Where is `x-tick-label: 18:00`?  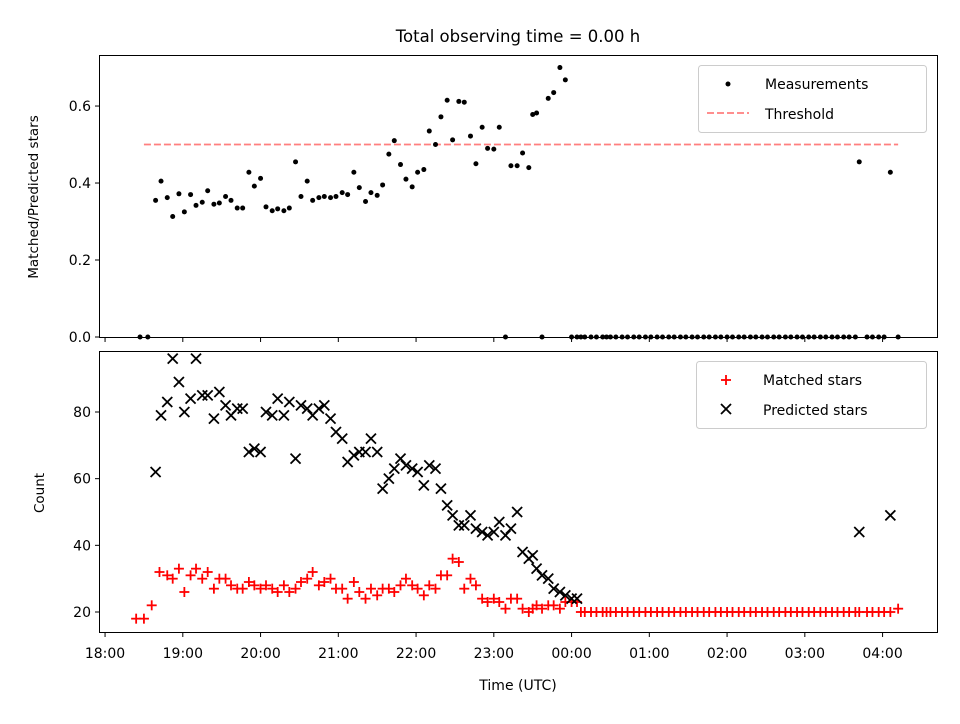 x-tick-label: 18:00 is located at coordinates (105, 654).